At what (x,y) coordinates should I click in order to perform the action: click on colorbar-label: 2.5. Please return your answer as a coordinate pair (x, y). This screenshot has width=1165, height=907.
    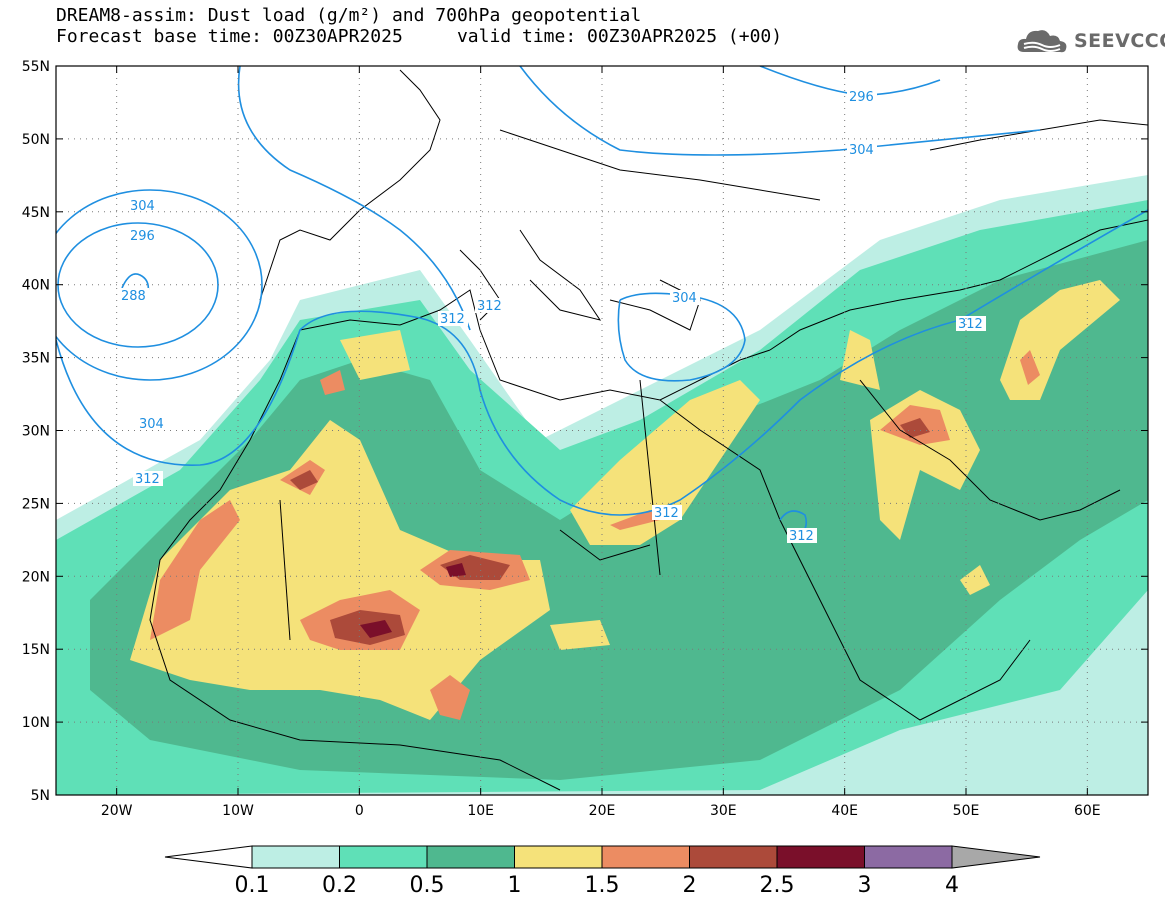
    Looking at the image, I should click on (777, 885).